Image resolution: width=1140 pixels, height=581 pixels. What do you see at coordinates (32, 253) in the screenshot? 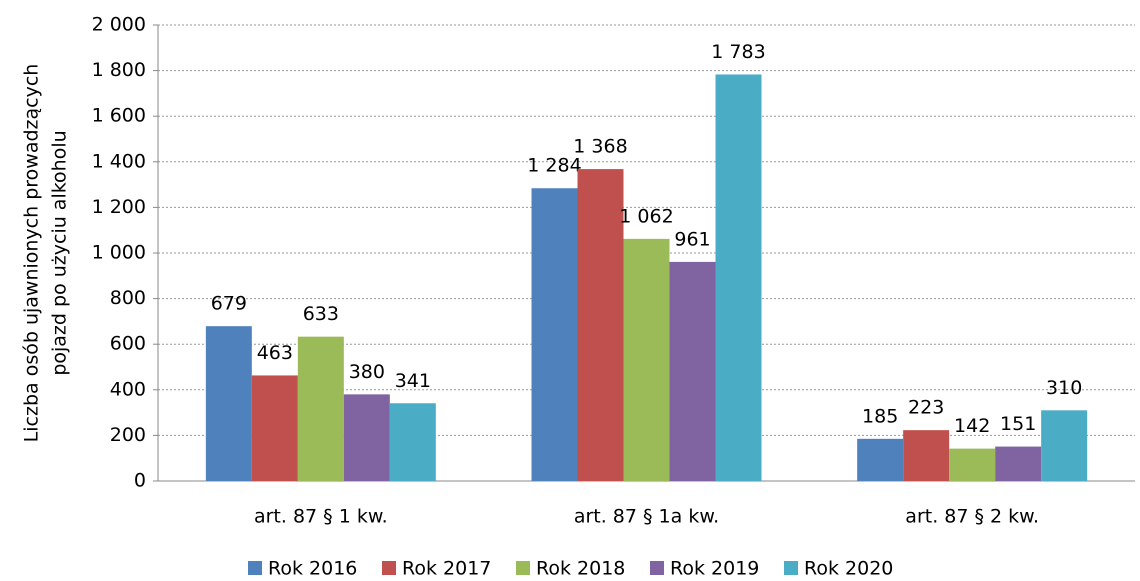
I see `y-axis-title-line: Liczba osób ujawnionych prowadzących` at bounding box center [32, 253].